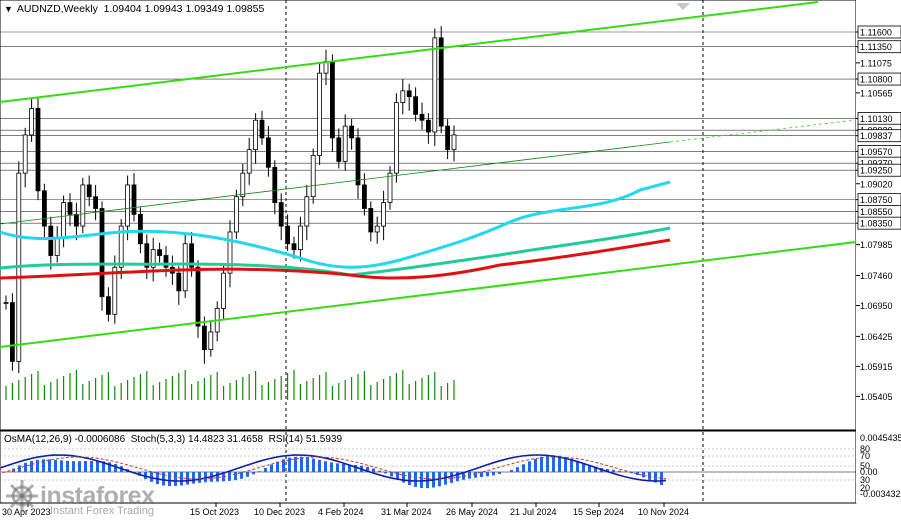 The width and height of the screenshot is (901, 521). What do you see at coordinates (598, 512) in the screenshot?
I see `time-label: 15 Sep 2024` at bounding box center [598, 512].